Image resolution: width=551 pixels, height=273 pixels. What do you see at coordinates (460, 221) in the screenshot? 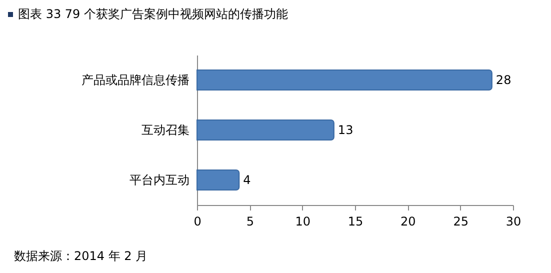
I see `x-tick-label: 25` at bounding box center [460, 221].